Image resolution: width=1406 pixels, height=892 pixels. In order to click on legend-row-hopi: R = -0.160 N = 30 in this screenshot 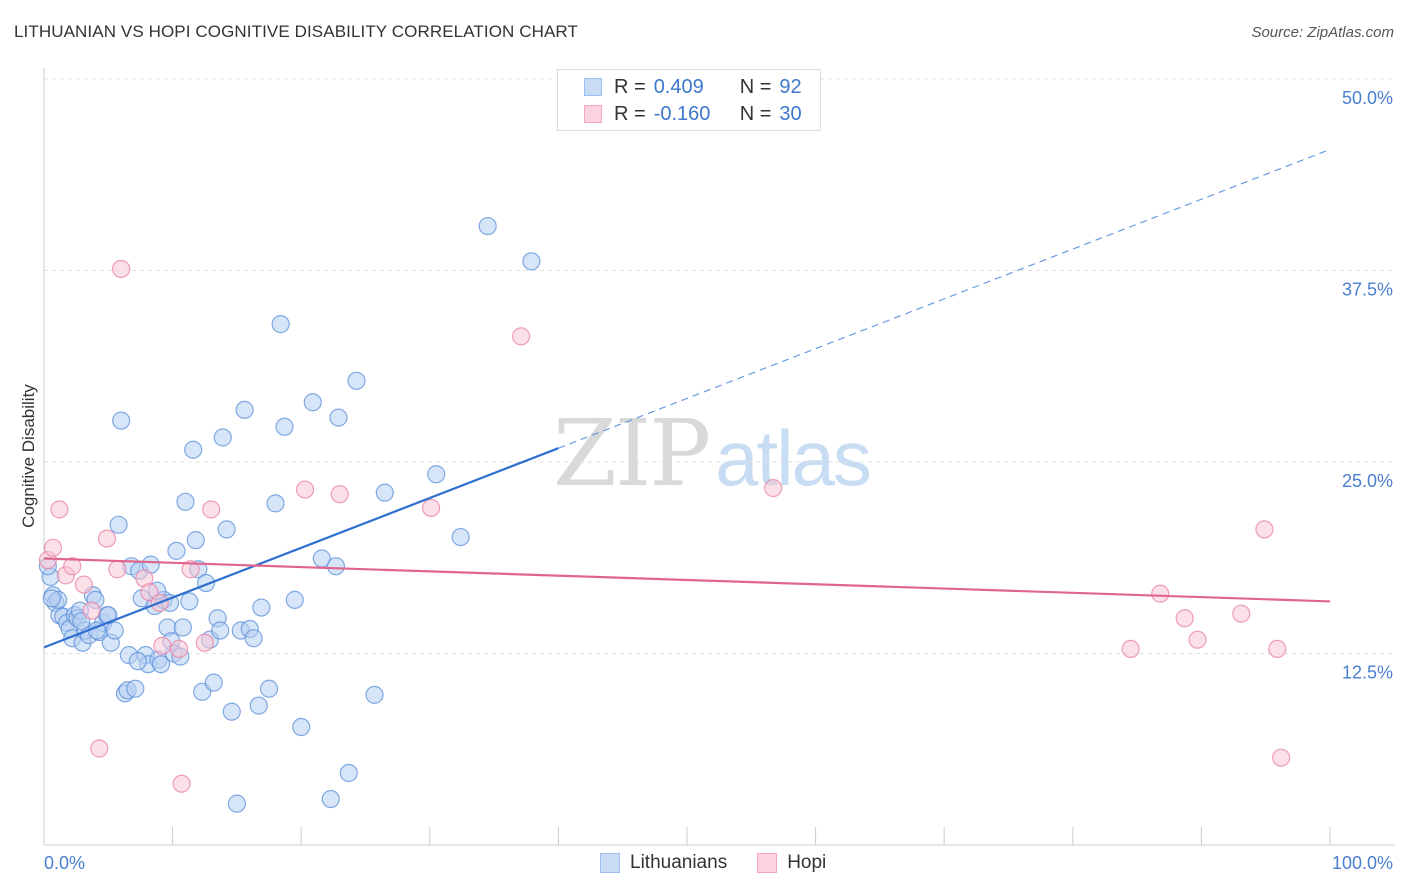, I will do `click(693, 114)`.